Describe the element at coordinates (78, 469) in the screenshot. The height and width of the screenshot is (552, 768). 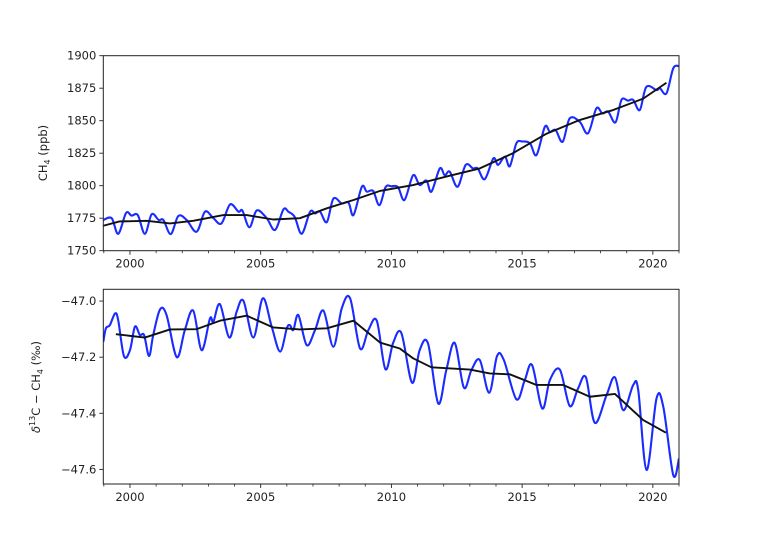
I see `d13c-y-tick-label: −47.6` at that location.